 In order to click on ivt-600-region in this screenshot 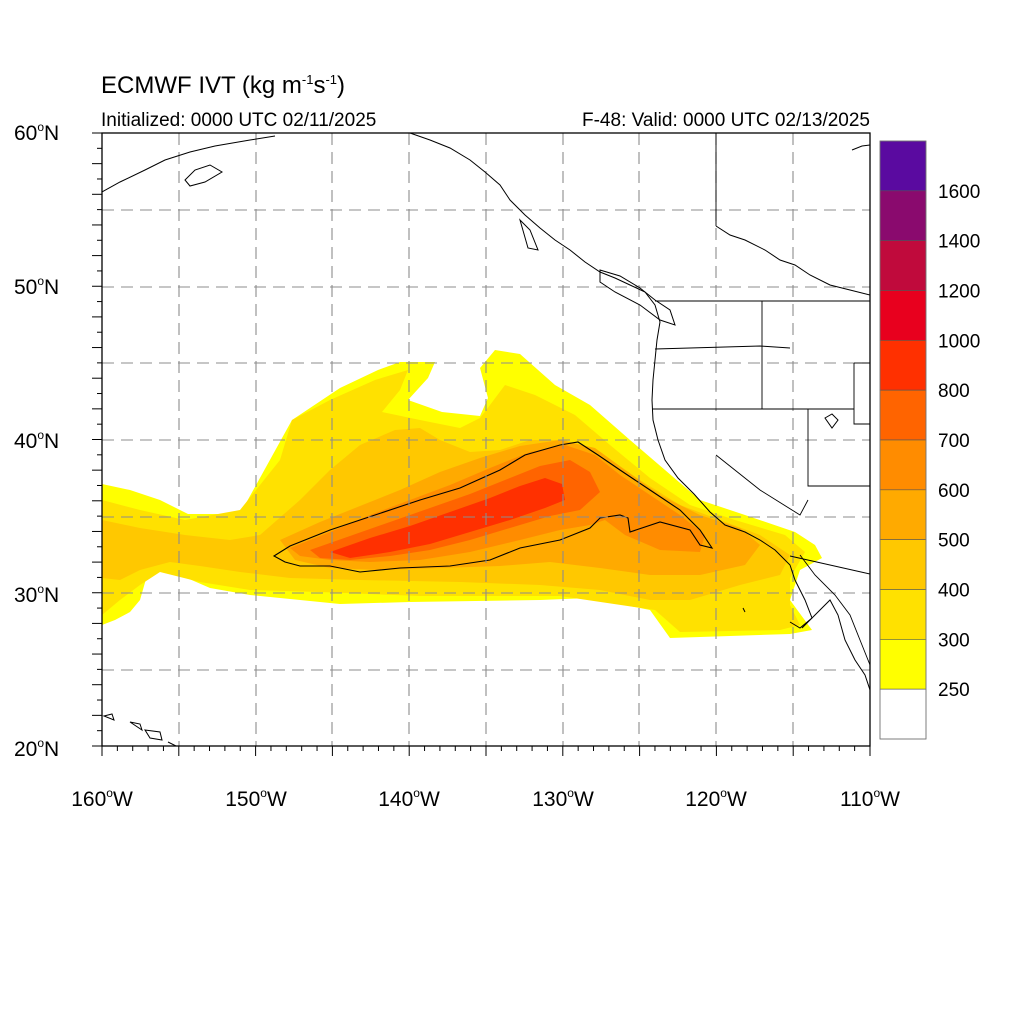, I will do `click(497, 503)`.